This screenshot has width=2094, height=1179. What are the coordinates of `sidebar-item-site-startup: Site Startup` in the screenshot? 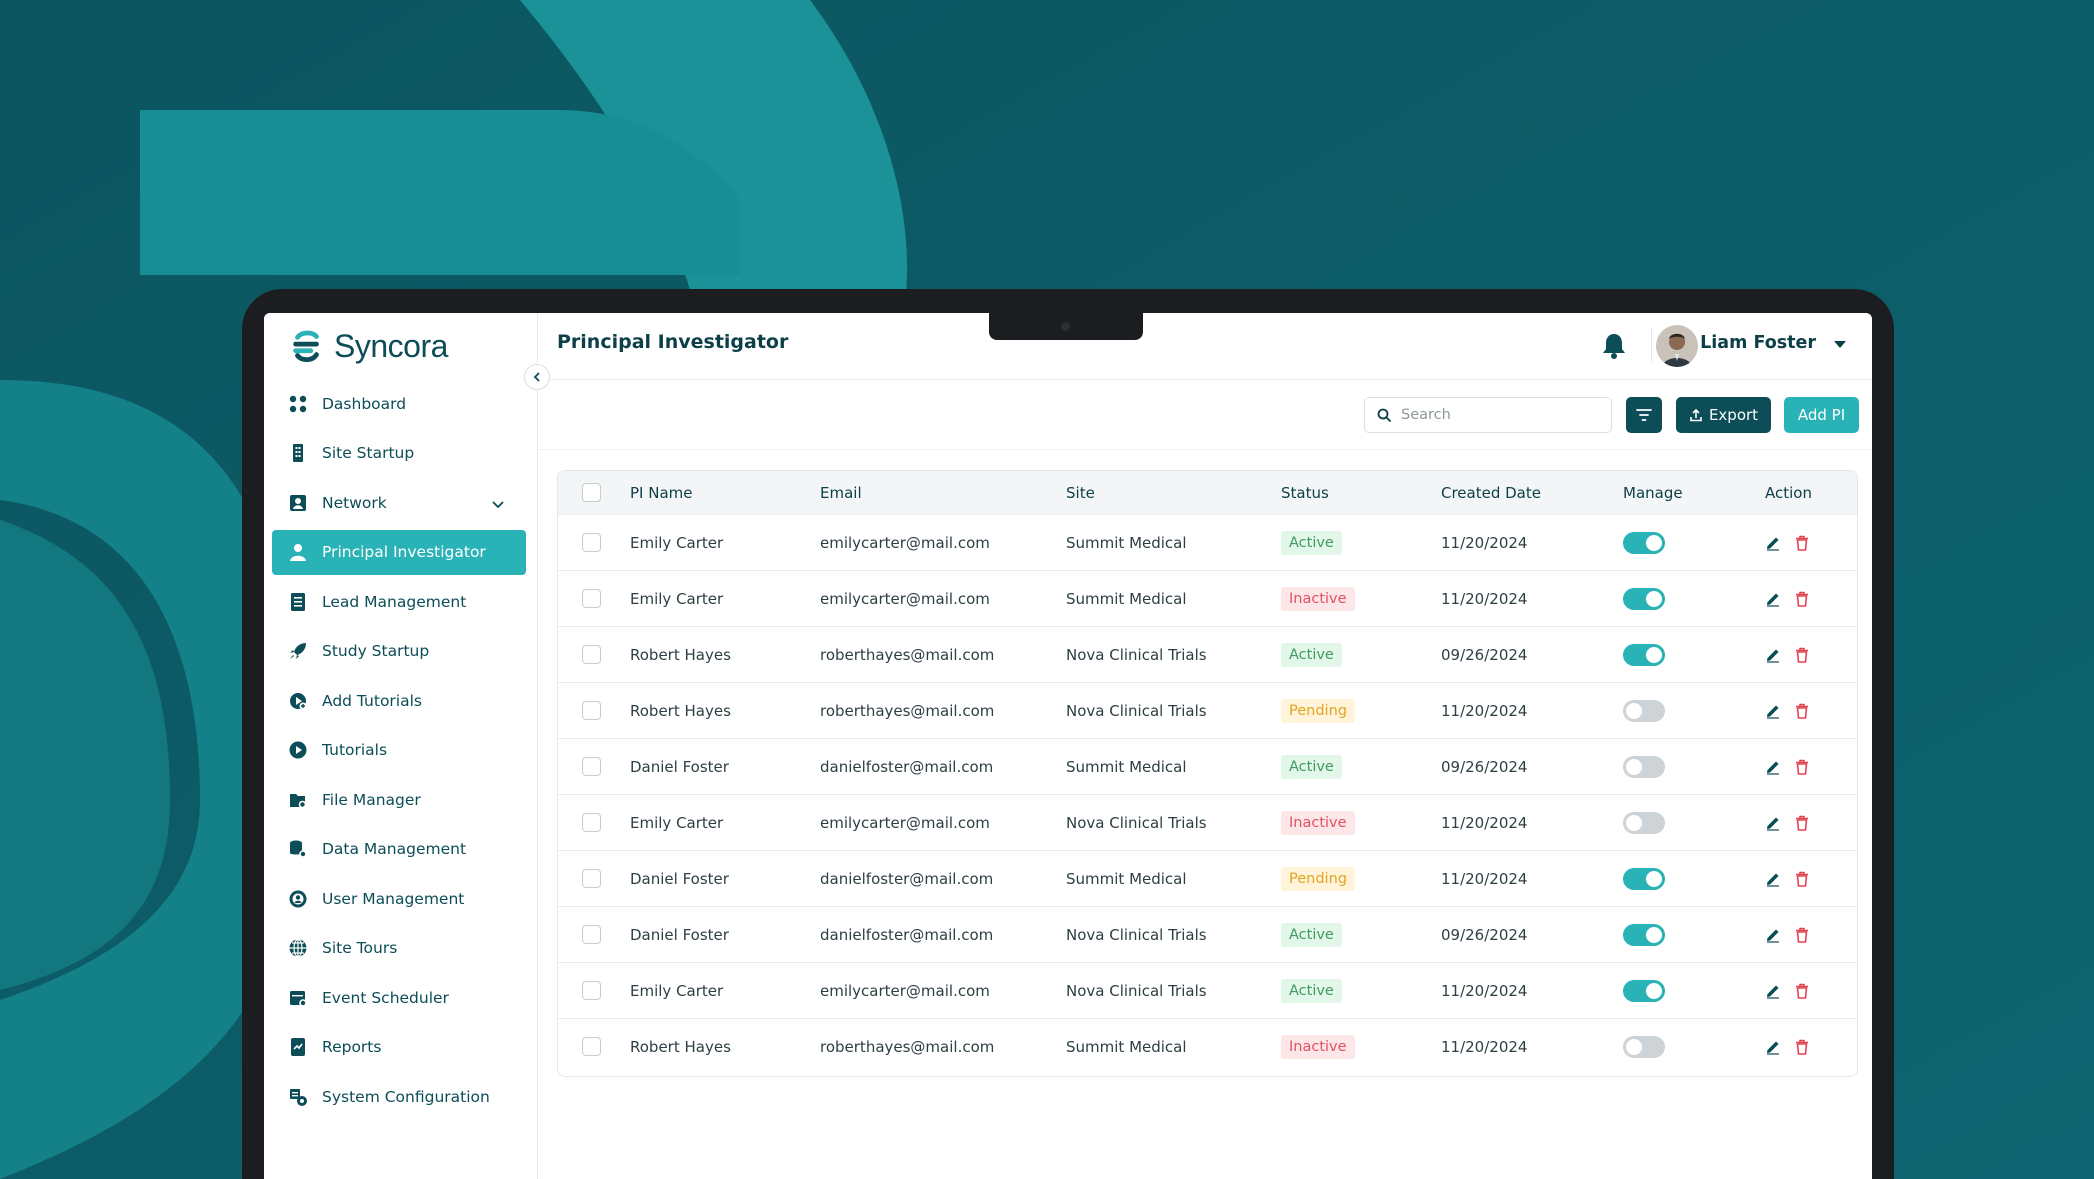 It's located at (399, 453).